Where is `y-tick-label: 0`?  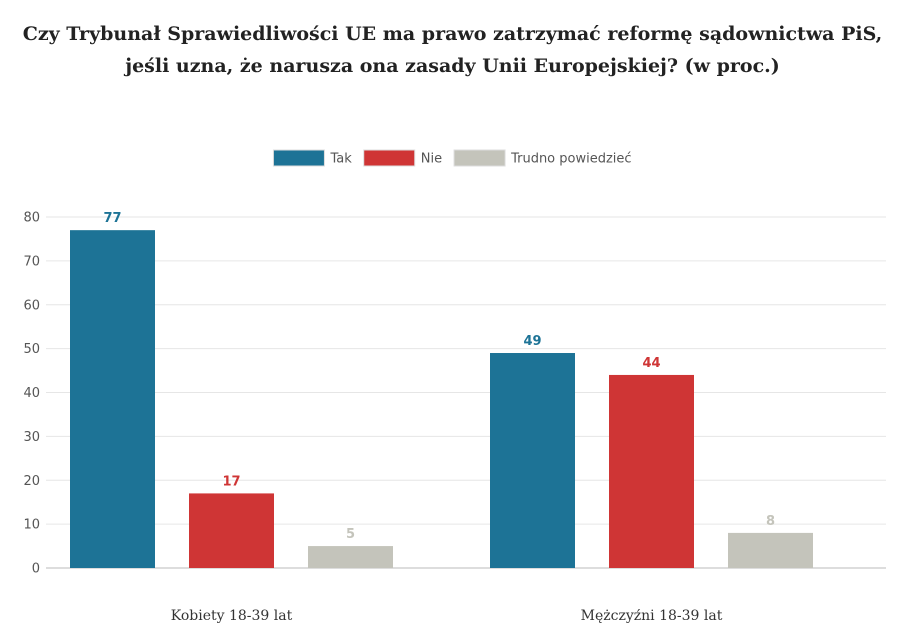
y-tick-label: 0 is located at coordinates (36, 569).